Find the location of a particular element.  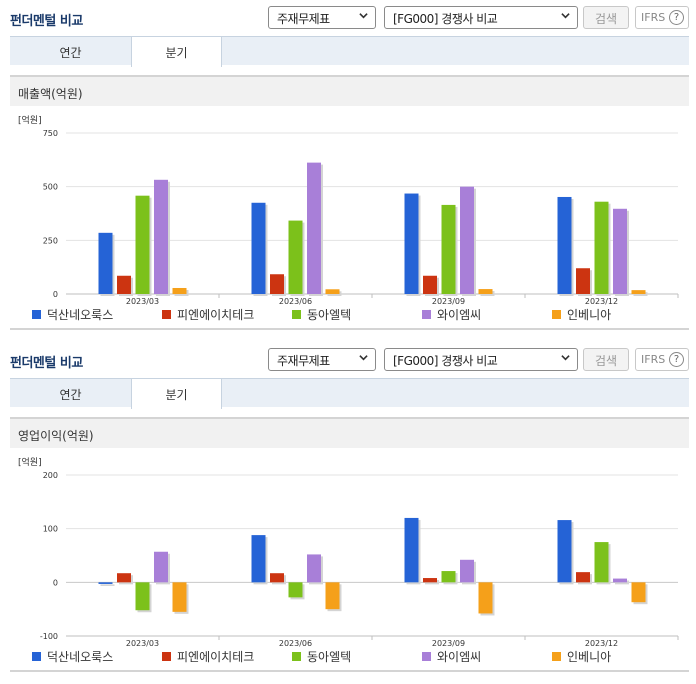

panel-header: 펀더멘털 비교 주재무제표 [FG000] 경쟁사 비교 검색 IFRS ? is located at coordinates (348, 359).